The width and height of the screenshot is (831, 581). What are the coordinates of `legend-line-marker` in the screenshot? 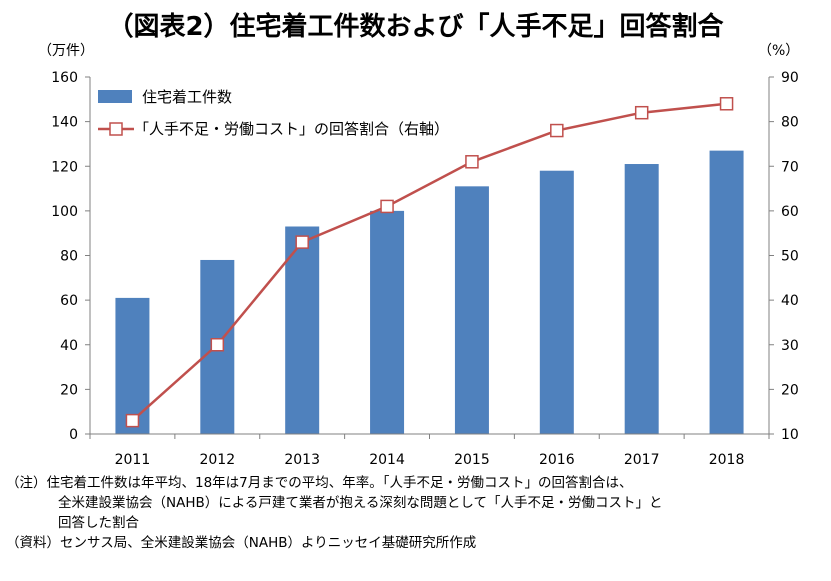 It's located at (116, 129).